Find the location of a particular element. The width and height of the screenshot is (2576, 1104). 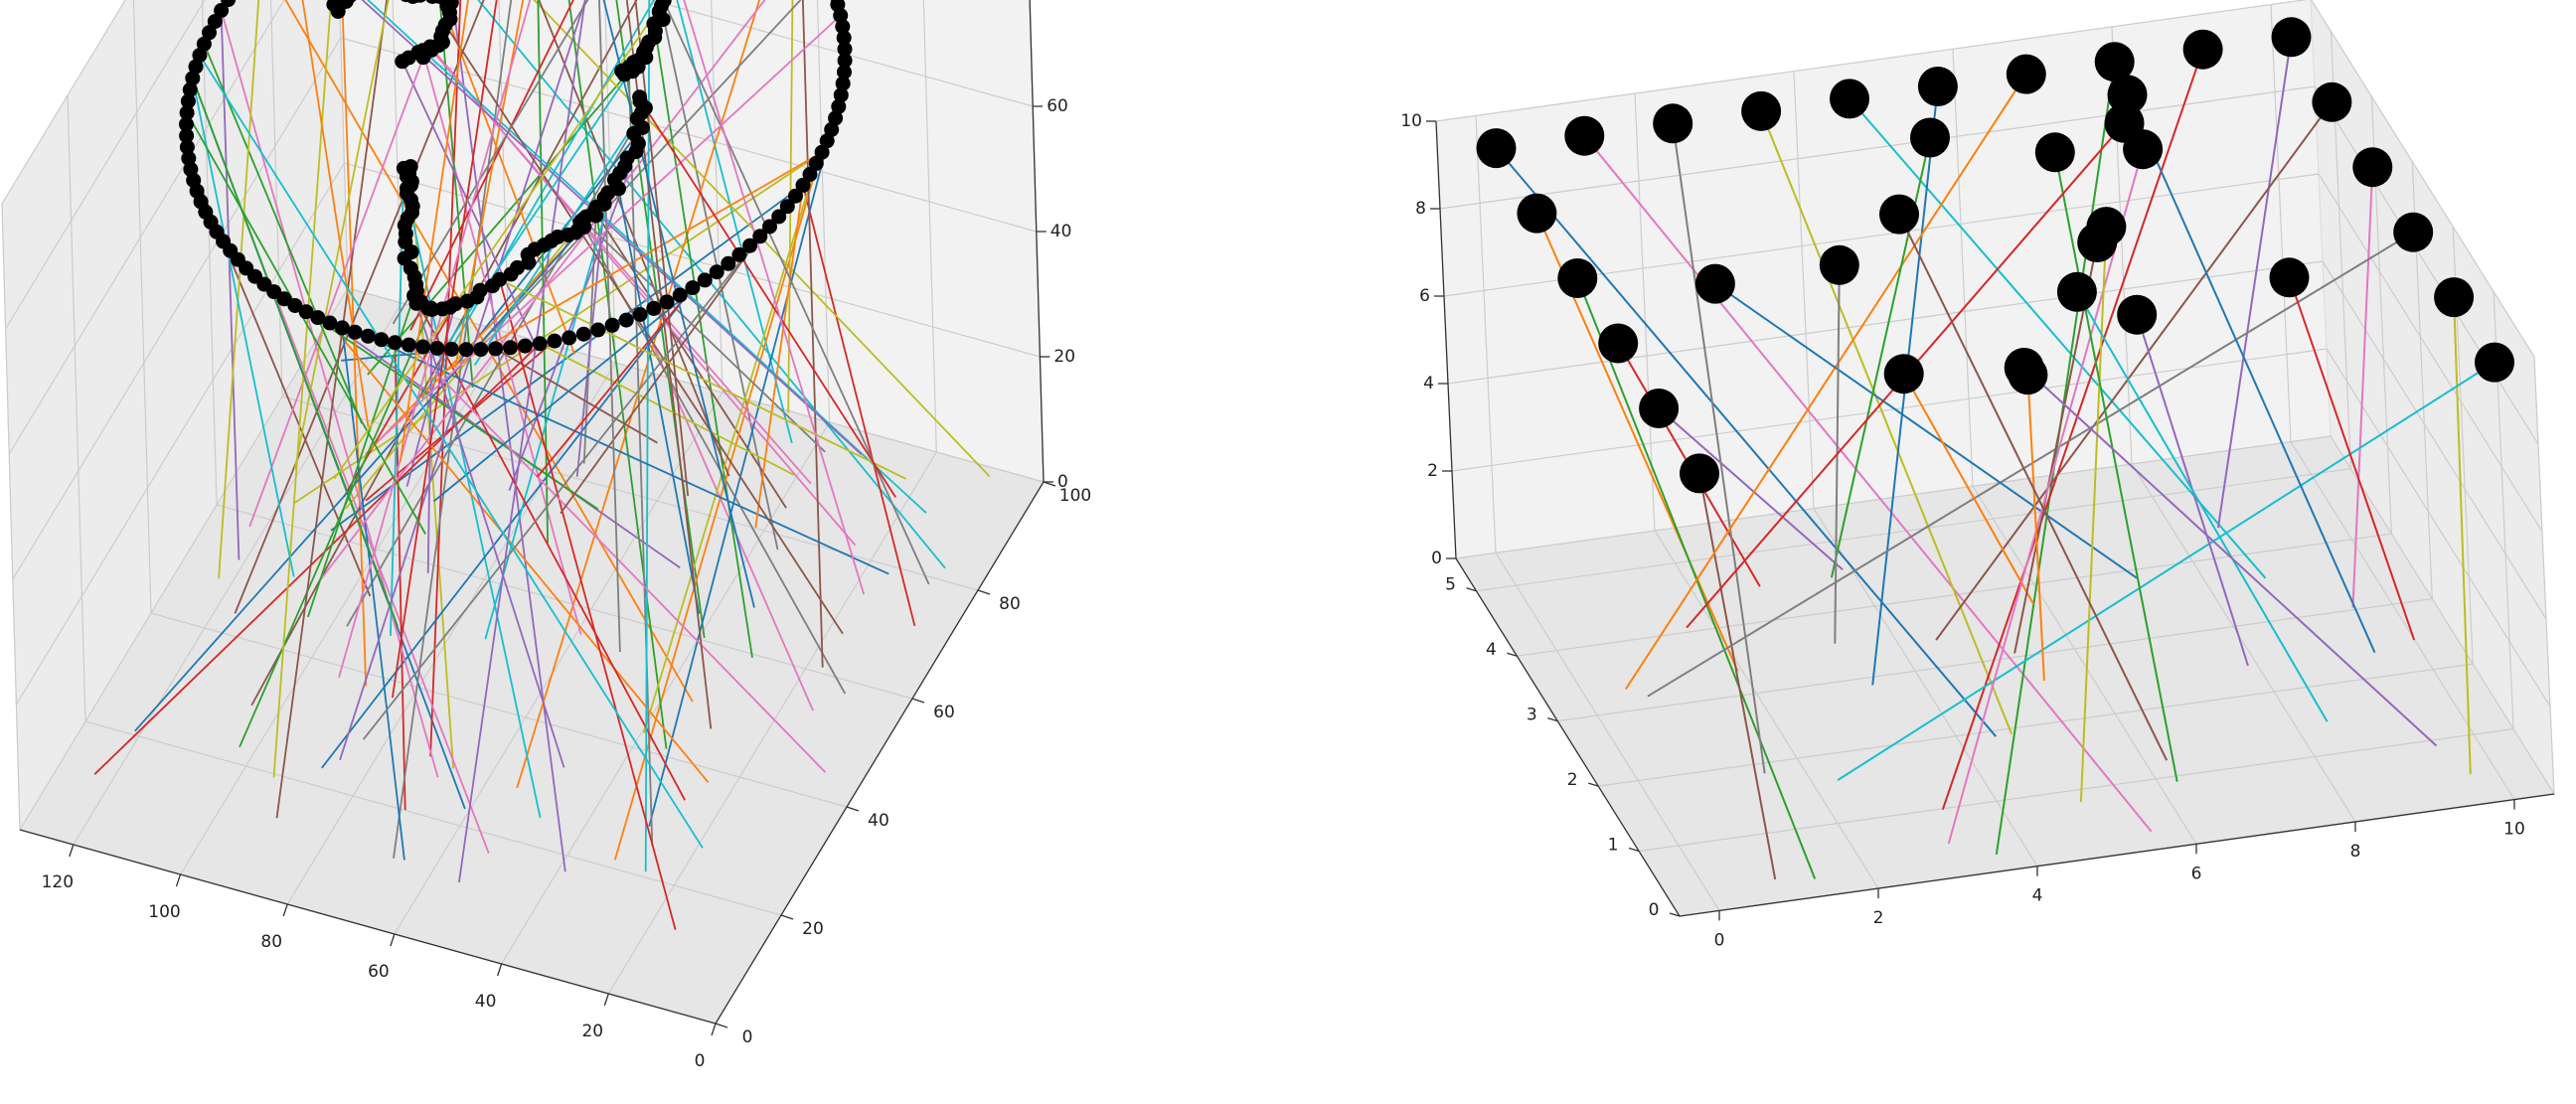

y-tick-label: 20 is located at coordinates (813, 929).